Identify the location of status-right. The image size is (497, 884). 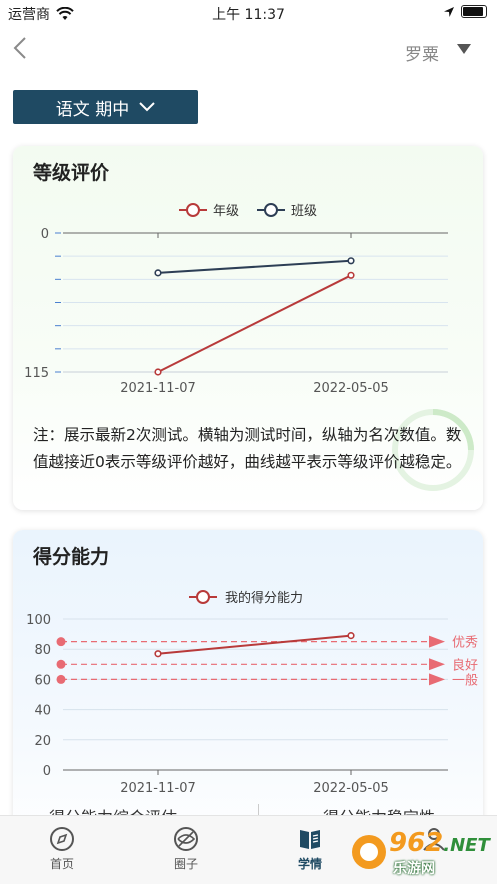
(465, 11).